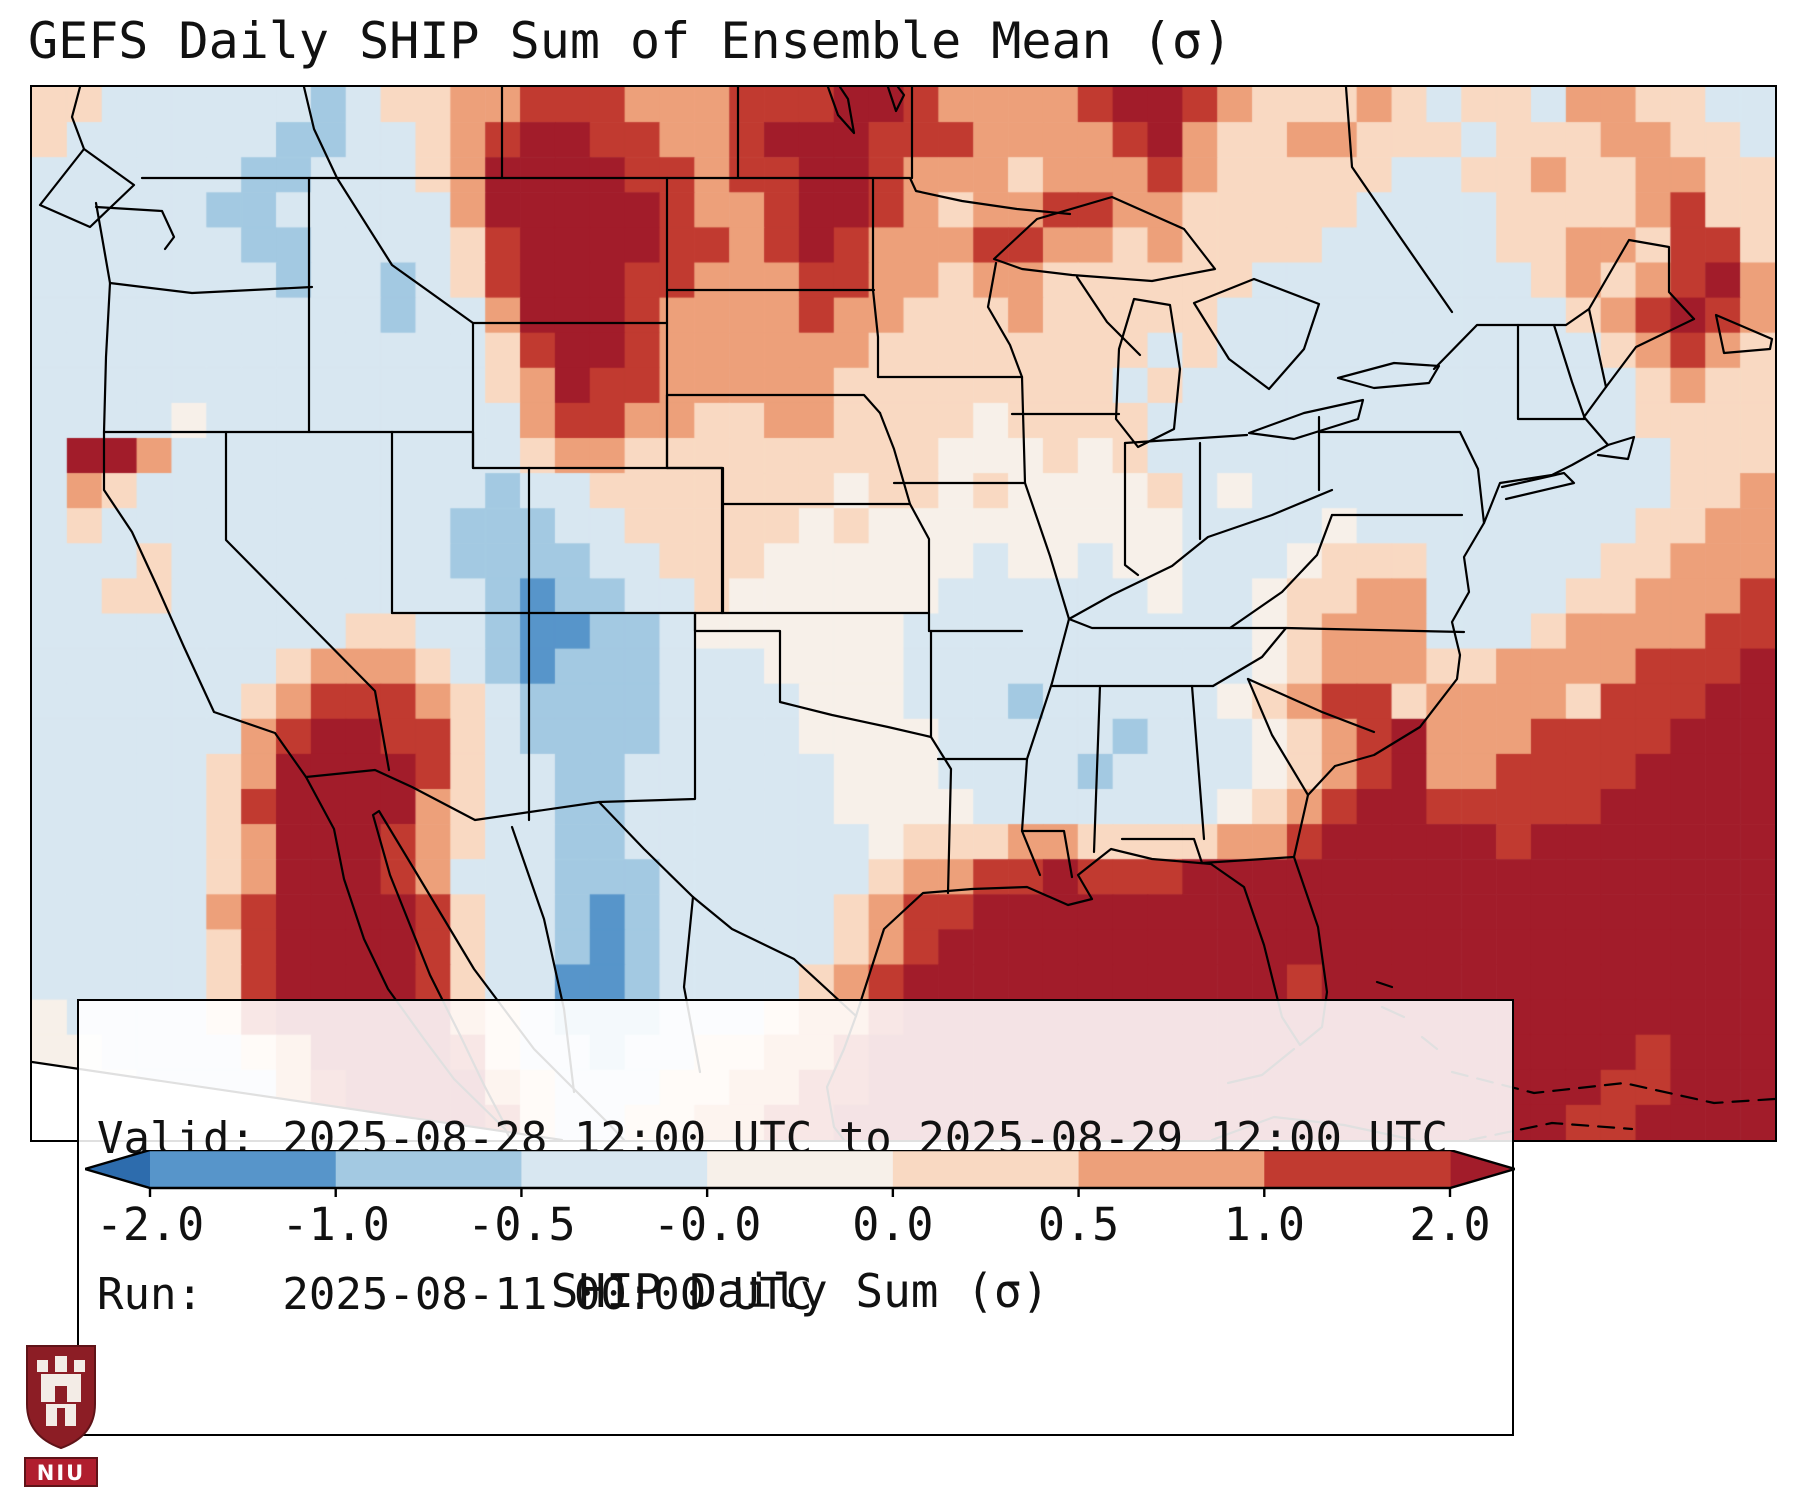 The image size is (1803, 1506). Describe the element at coordinates (800, 1224) in the screenshot. I see `colorbar-tick-labels: -2.0 -1.0 -0.5 -0.0 0.0 0.5 1.0 2.0` at that location.